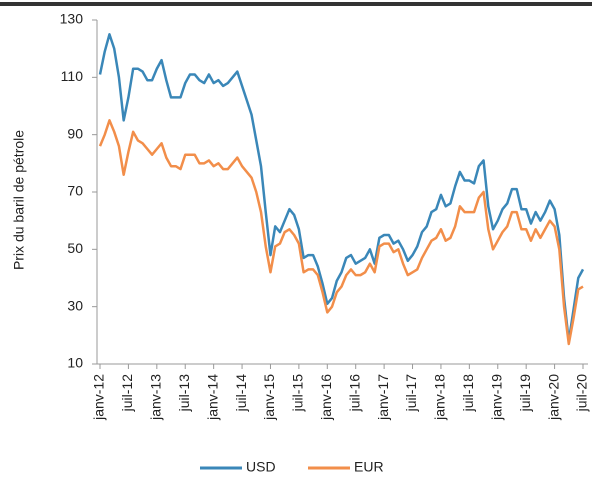  I want to click on x-tick-label: juil-19, so click(525, 393).